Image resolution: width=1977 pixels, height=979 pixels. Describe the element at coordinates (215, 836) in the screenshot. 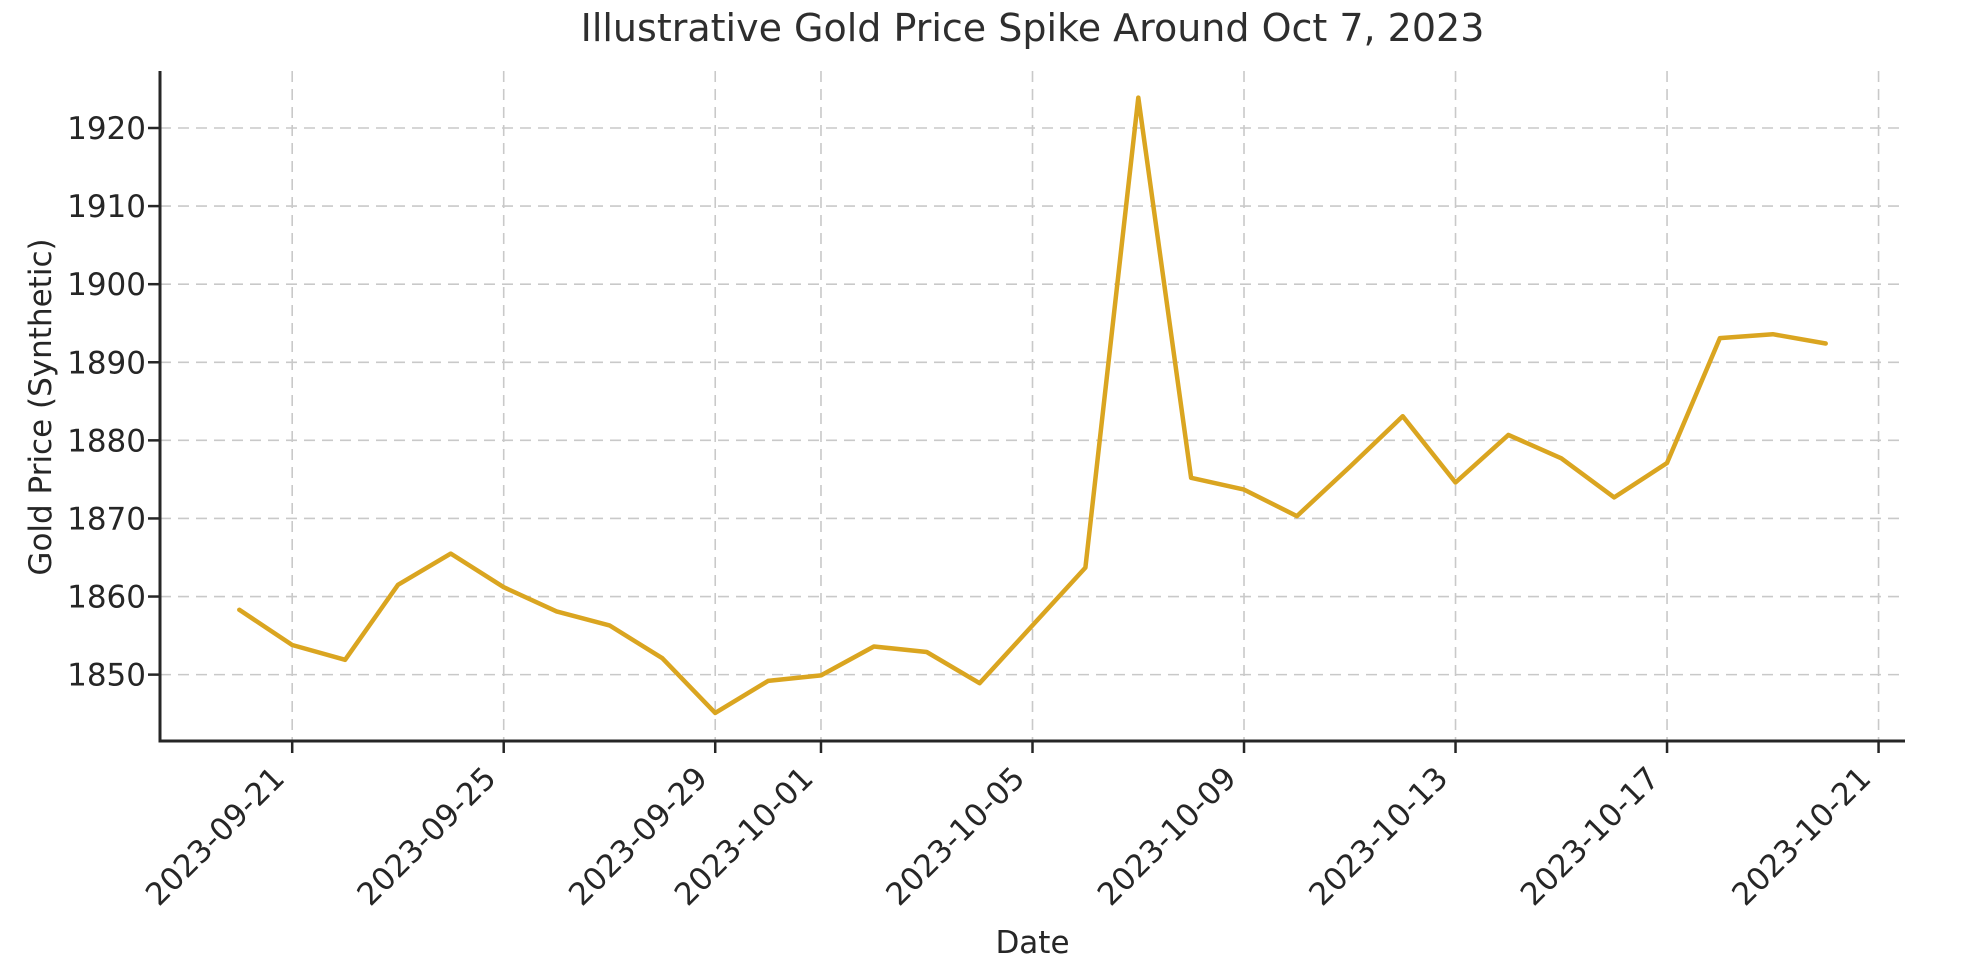

I see `x-tick-label: 2023-09-21` at that location.